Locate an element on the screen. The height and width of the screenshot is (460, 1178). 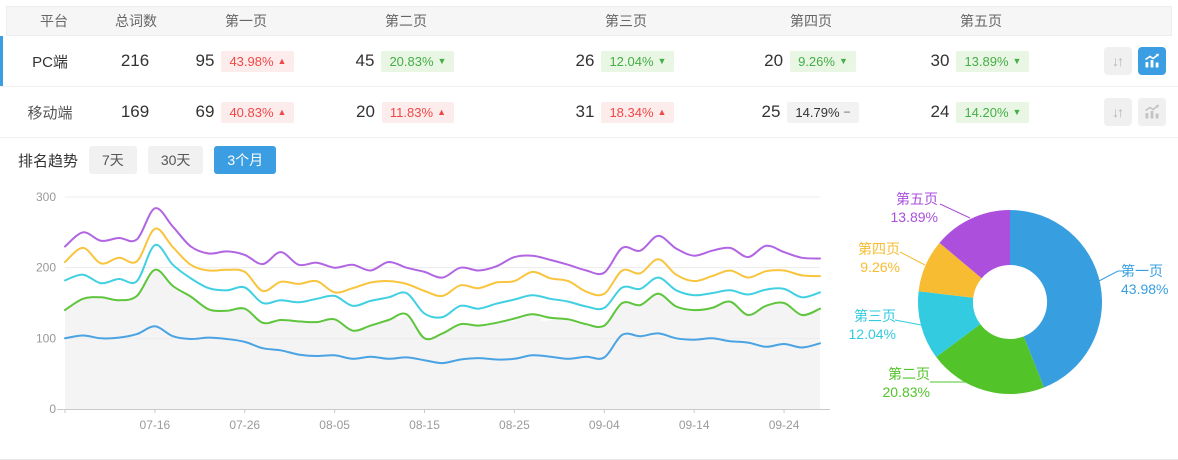
svg-text: 0 is located at coordinates (52, 409).